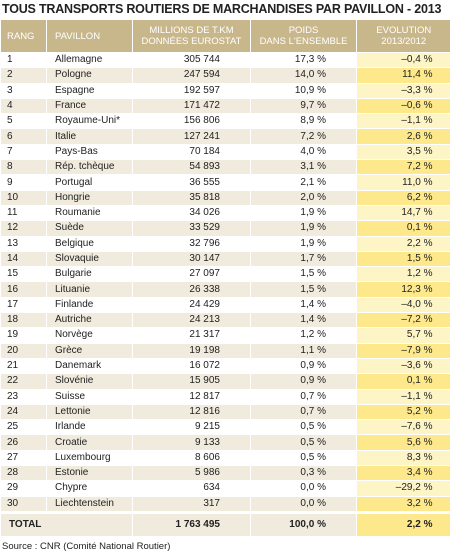  What do you see at coordinates (403, 182) in the screenshot?
I see `table-cell: 11,0 %` at bounding box center [403, 182].